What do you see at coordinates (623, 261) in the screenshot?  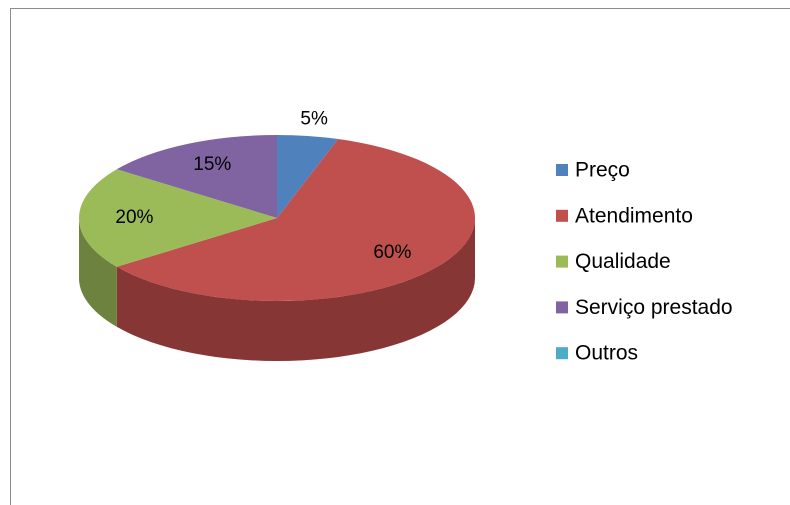 I see `legend-label: Qualidade` at bounding box center [623, 261].